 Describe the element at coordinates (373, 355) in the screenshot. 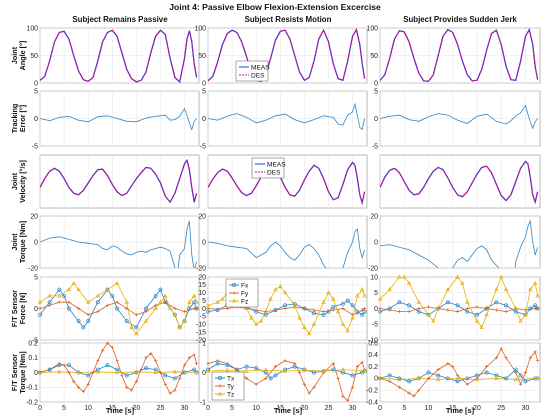

I see `ft-torque-col3-ytick-label: 0.4` at that location.